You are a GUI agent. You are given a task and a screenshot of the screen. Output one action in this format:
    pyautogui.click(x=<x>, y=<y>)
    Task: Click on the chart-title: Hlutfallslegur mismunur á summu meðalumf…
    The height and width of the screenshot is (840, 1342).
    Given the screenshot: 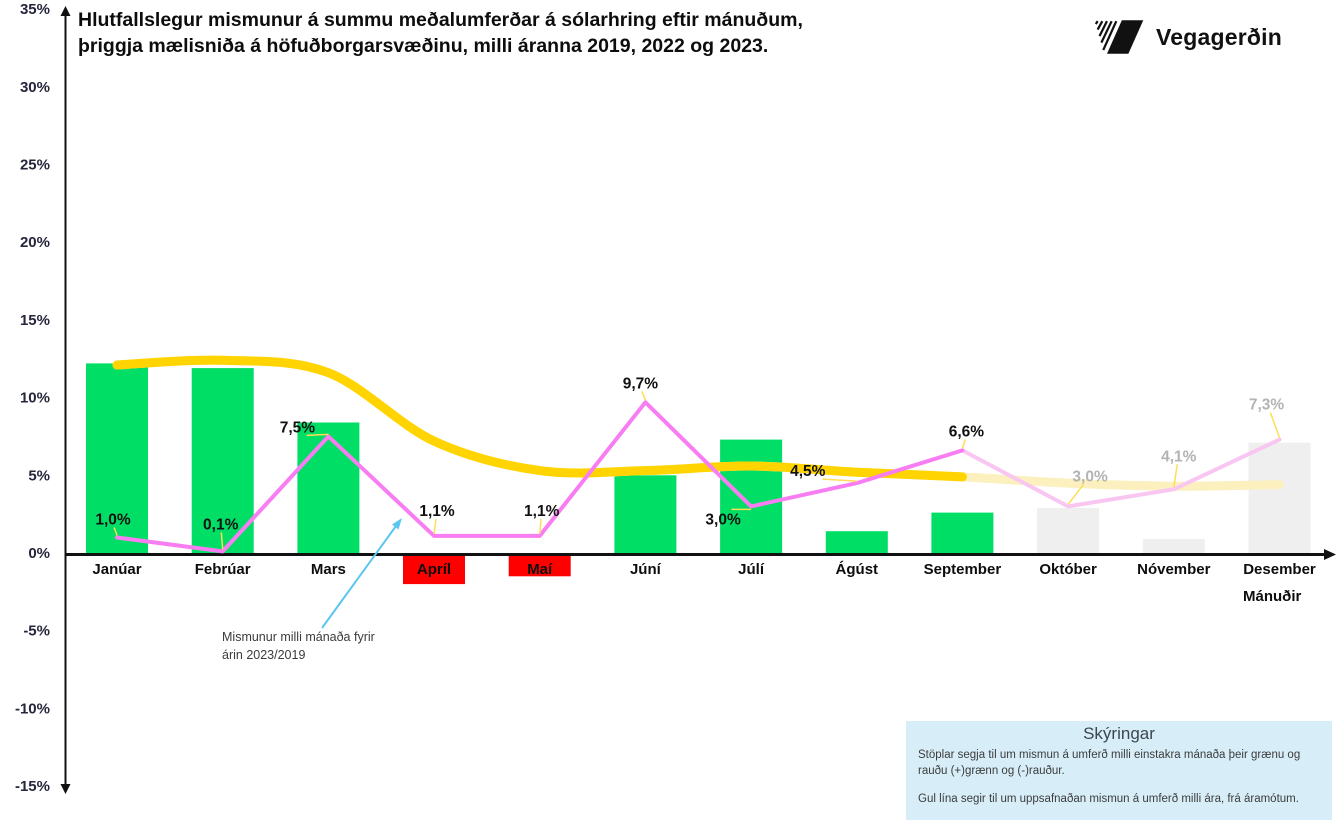 What is the action you would take?
    pyautogui.click(x=440, y=33)
    